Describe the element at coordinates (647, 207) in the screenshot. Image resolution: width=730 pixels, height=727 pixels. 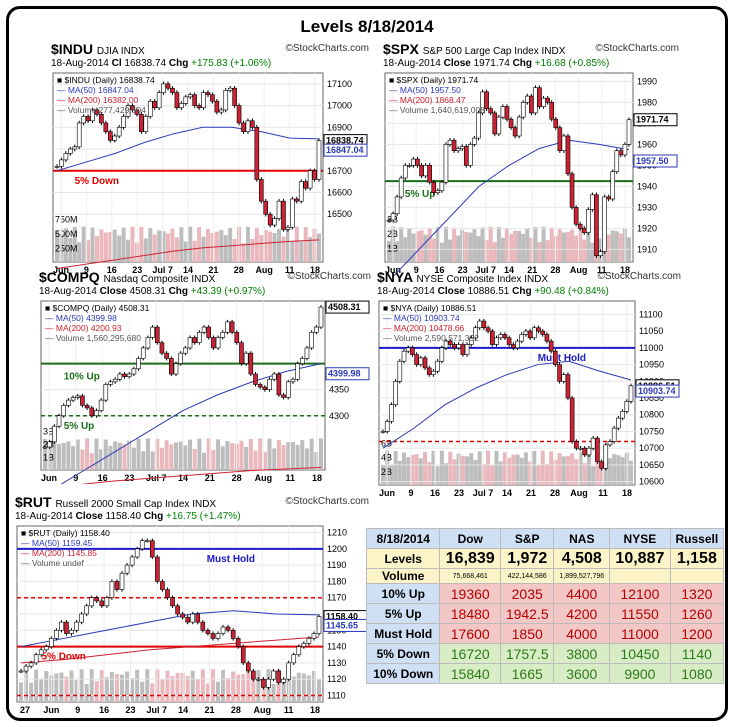
I see `y-tick-label: 1930` at that location.